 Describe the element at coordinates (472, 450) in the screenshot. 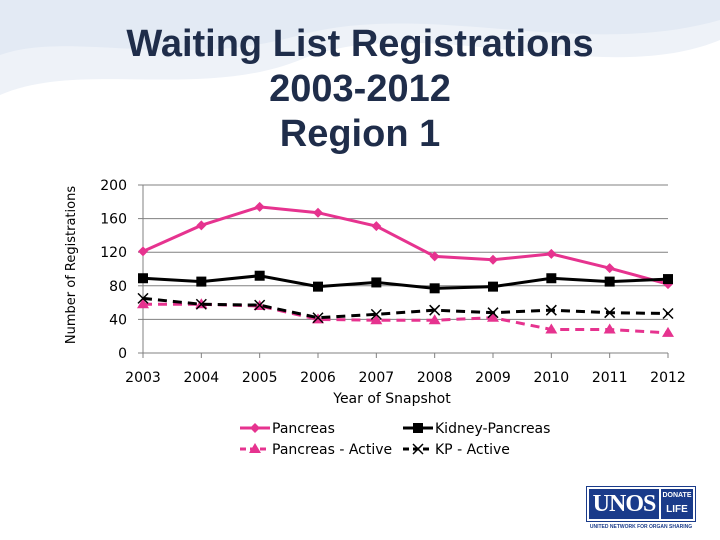

I see `legend-label: KP - Active` at that location.